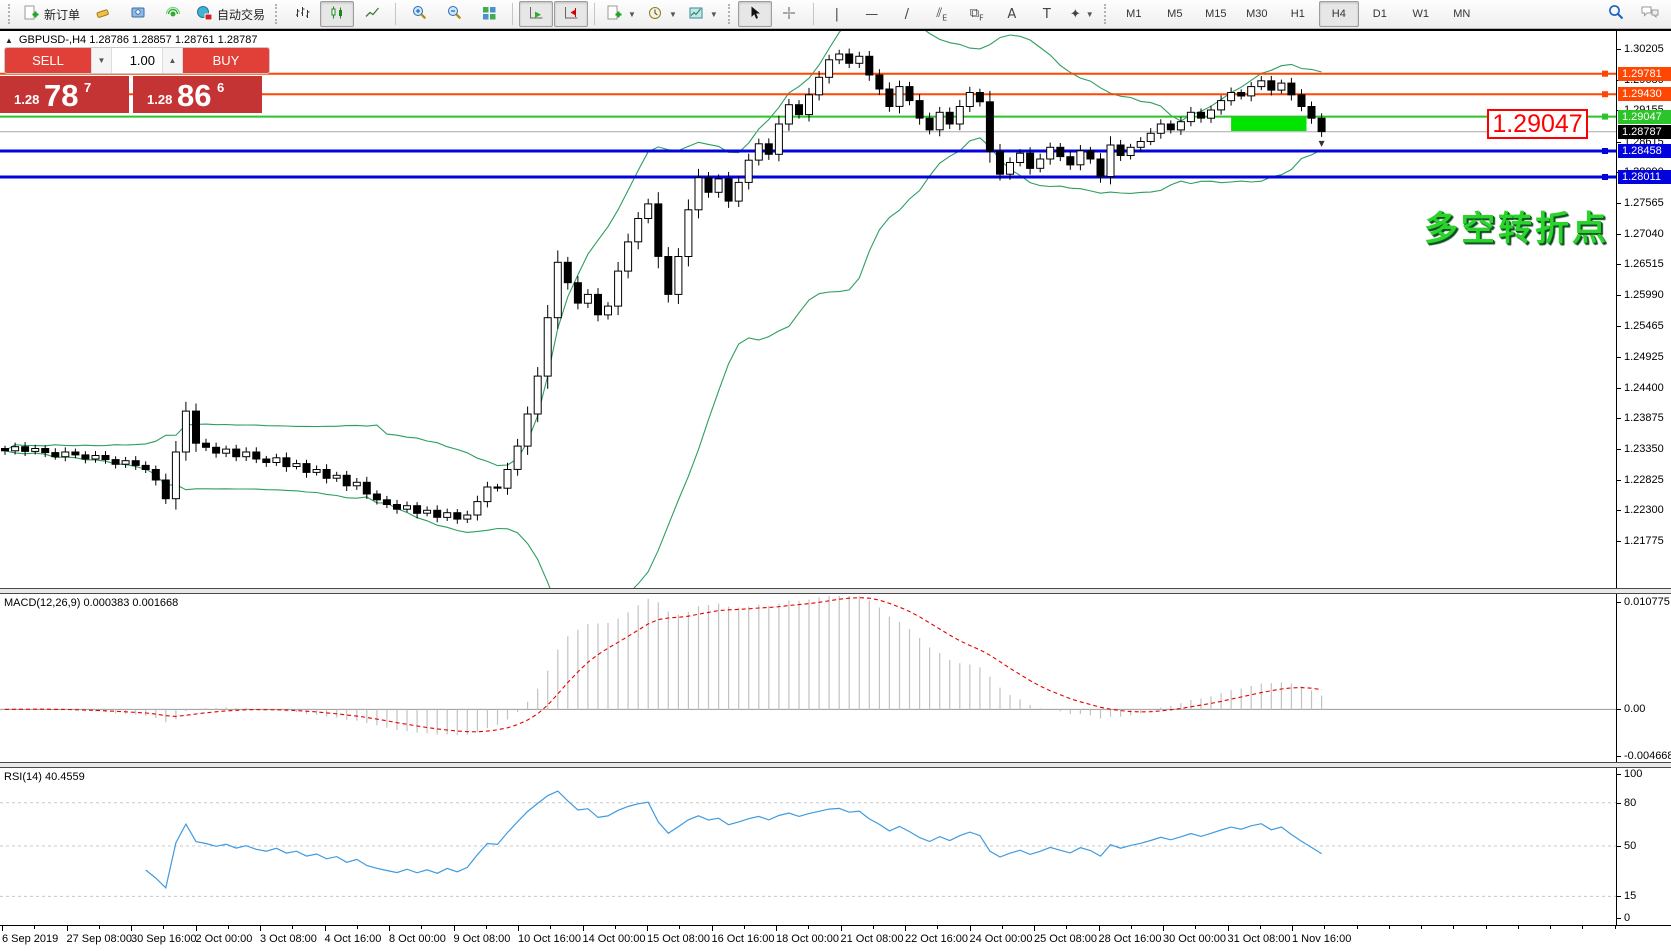 The height and width of the screenshot is (951, 1671). Describe the element at coordinates (1421, 14) in the screenshot. I see `timeframe-w1-button: W1` at that location.